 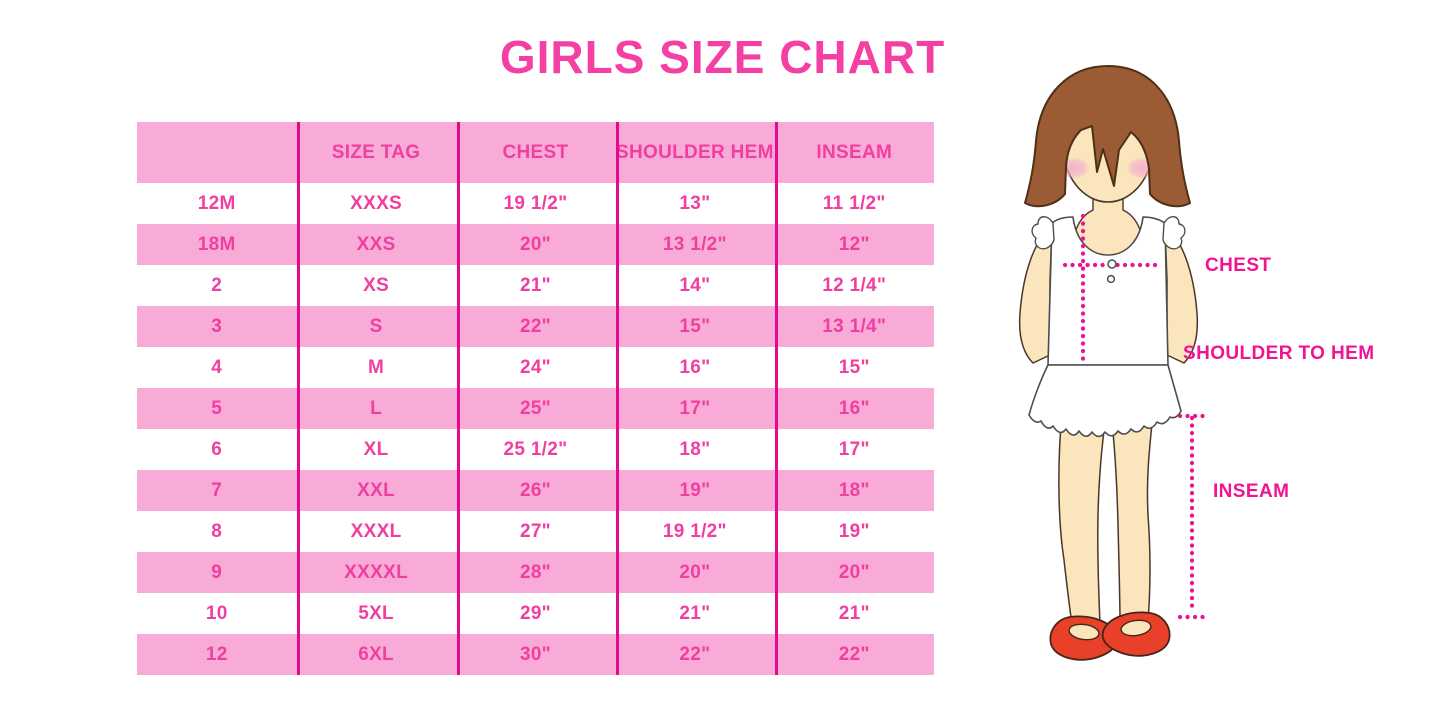 I want to click on table-row: 3 S 22" 15" 13 1/4", so click(x=535, y=326).